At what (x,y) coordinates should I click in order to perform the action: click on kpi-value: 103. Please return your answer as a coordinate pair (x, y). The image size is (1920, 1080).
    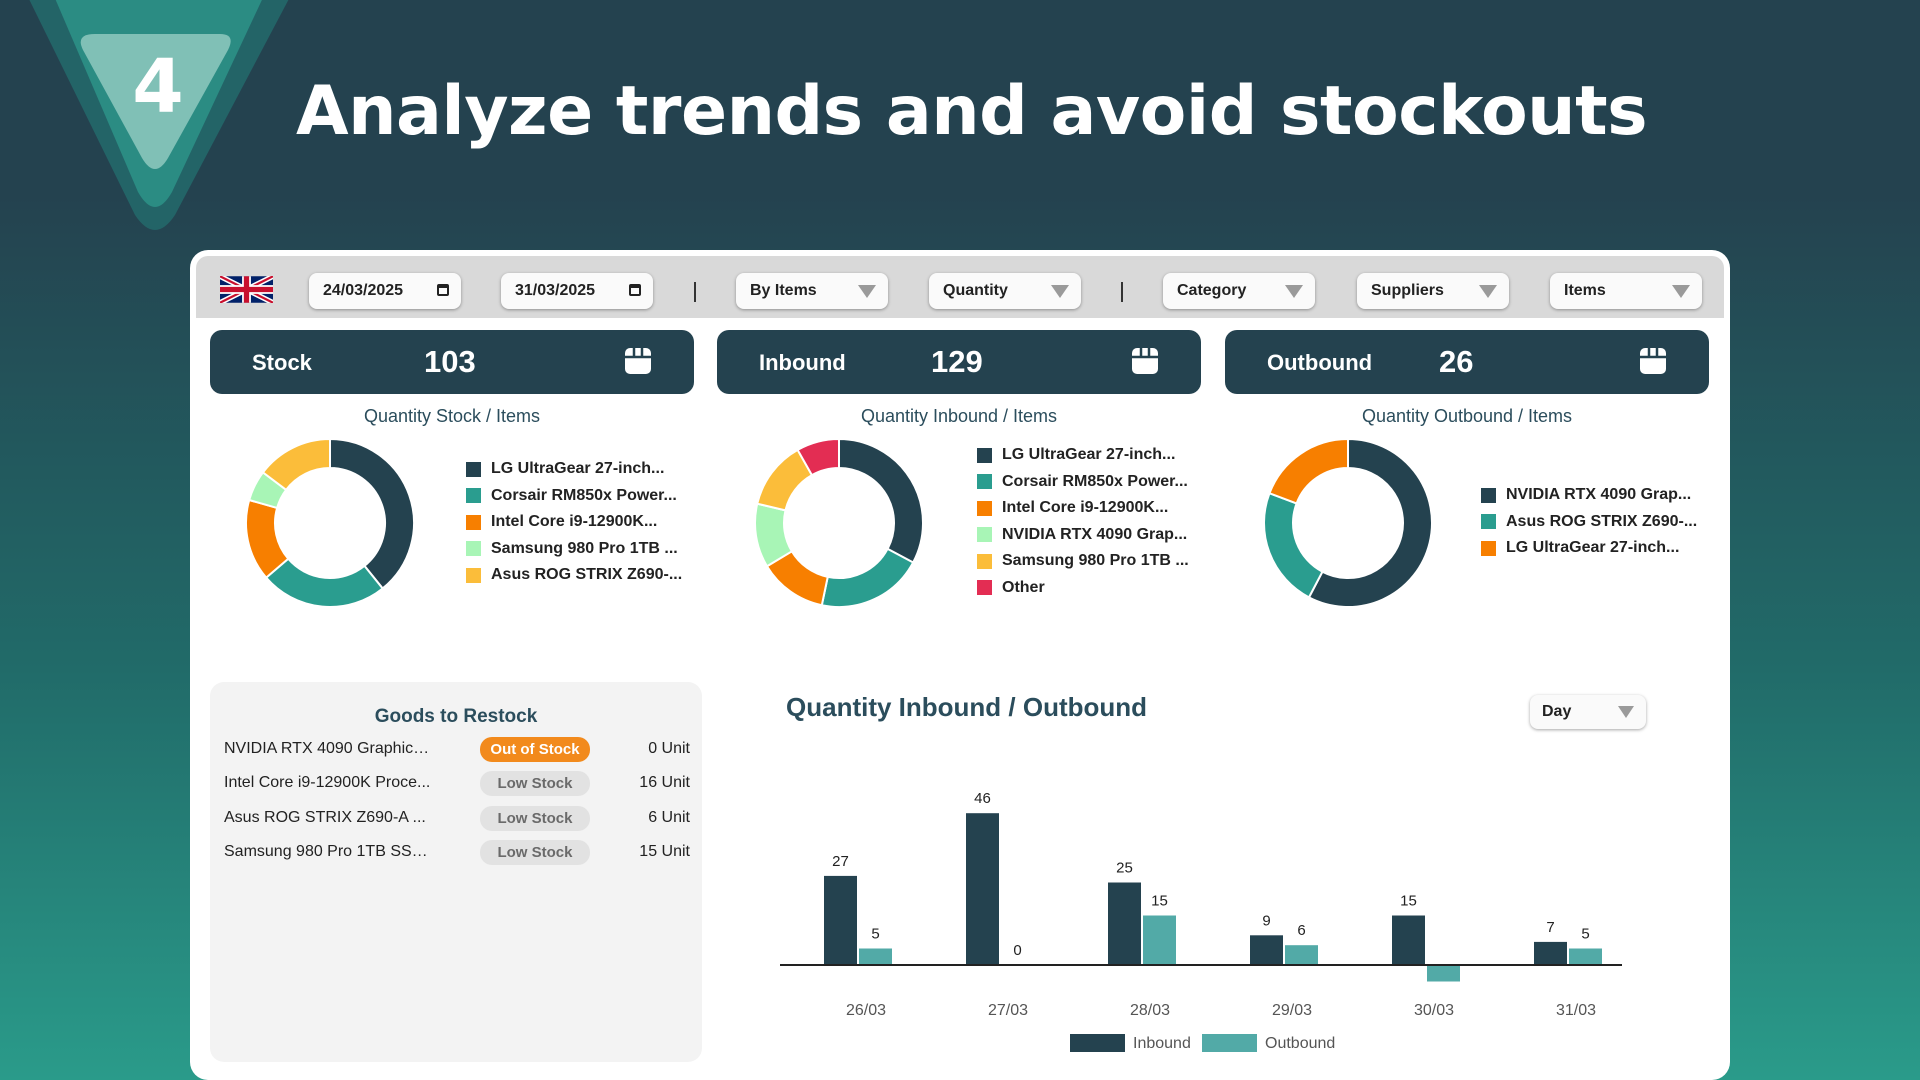
    Looking at the image, I should click on (450, 361).